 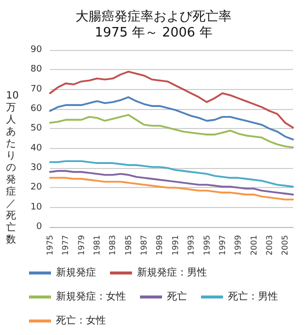 What do you see at coordinates (36, 207) in the screenshot?
I see `y-tick-label: 10` at bounding box center [36, 207].